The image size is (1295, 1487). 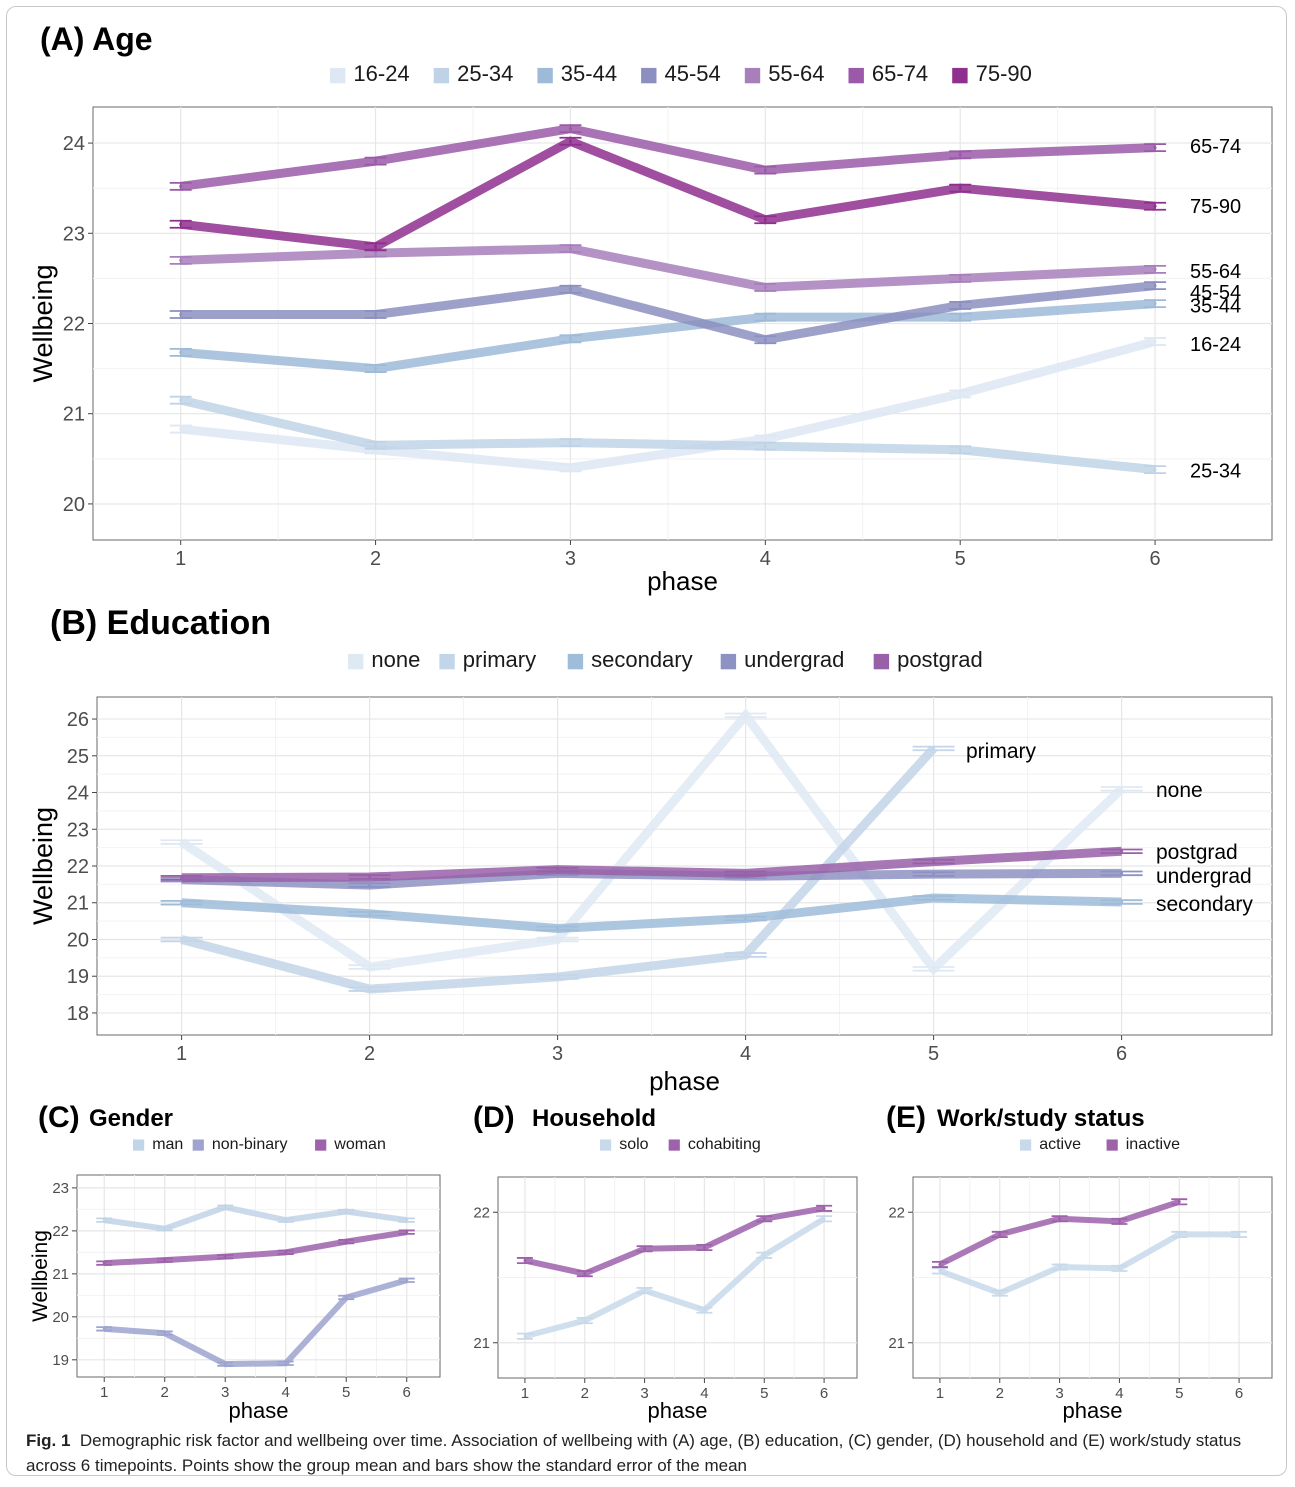 I want to click on panel-a-series-label-45-54: 45-54, so click(x=1215, y=293).